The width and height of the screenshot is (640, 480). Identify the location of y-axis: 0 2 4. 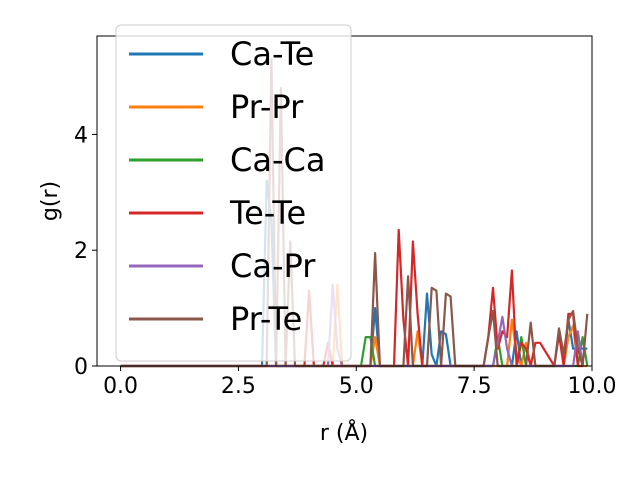
(85, 251).